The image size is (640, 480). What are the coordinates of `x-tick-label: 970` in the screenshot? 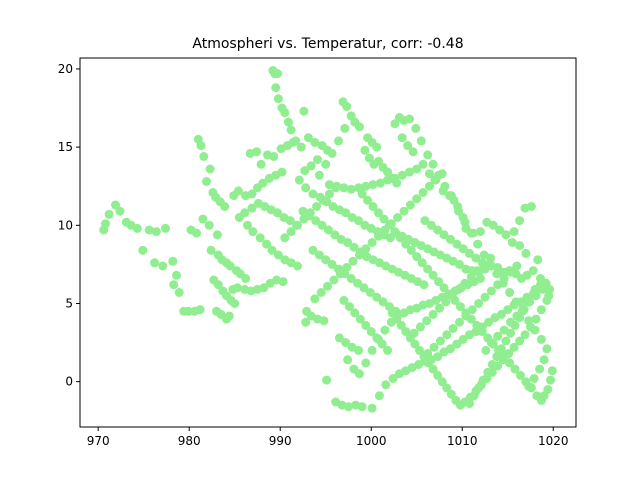 It's located at (98, 441).